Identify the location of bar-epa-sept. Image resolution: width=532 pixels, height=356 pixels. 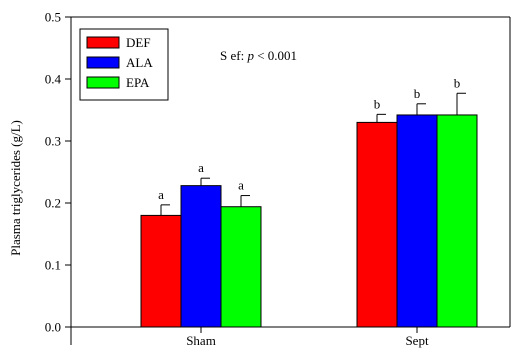
(457, 221).